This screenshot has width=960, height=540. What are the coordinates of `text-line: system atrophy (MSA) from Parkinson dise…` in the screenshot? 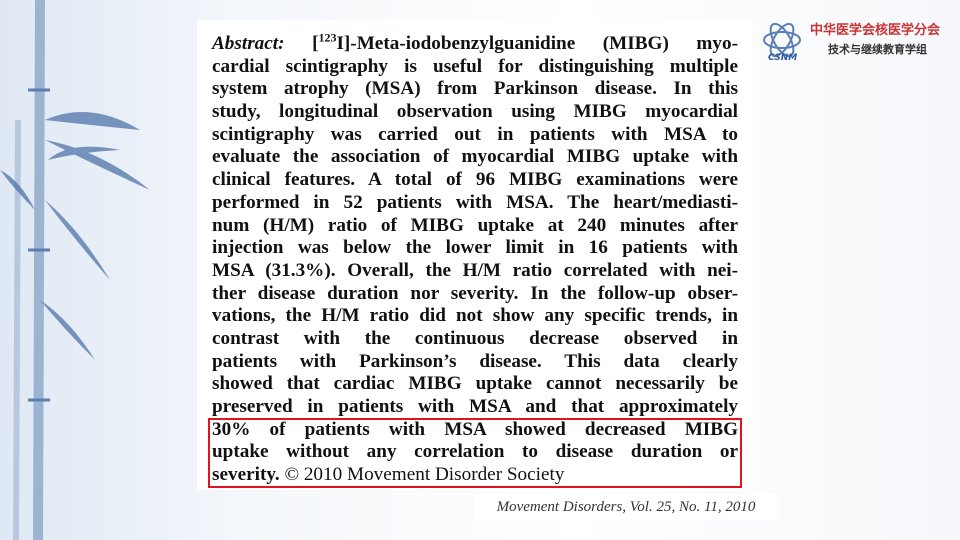 It's located at (475, 89).